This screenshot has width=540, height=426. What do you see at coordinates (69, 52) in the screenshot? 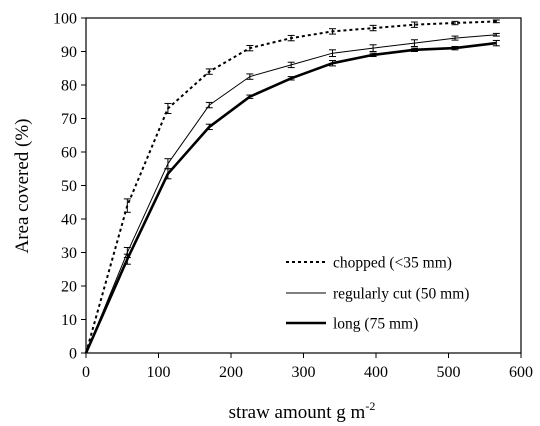
I see `y-tick-label: 90` at bounding box center [69, 52].